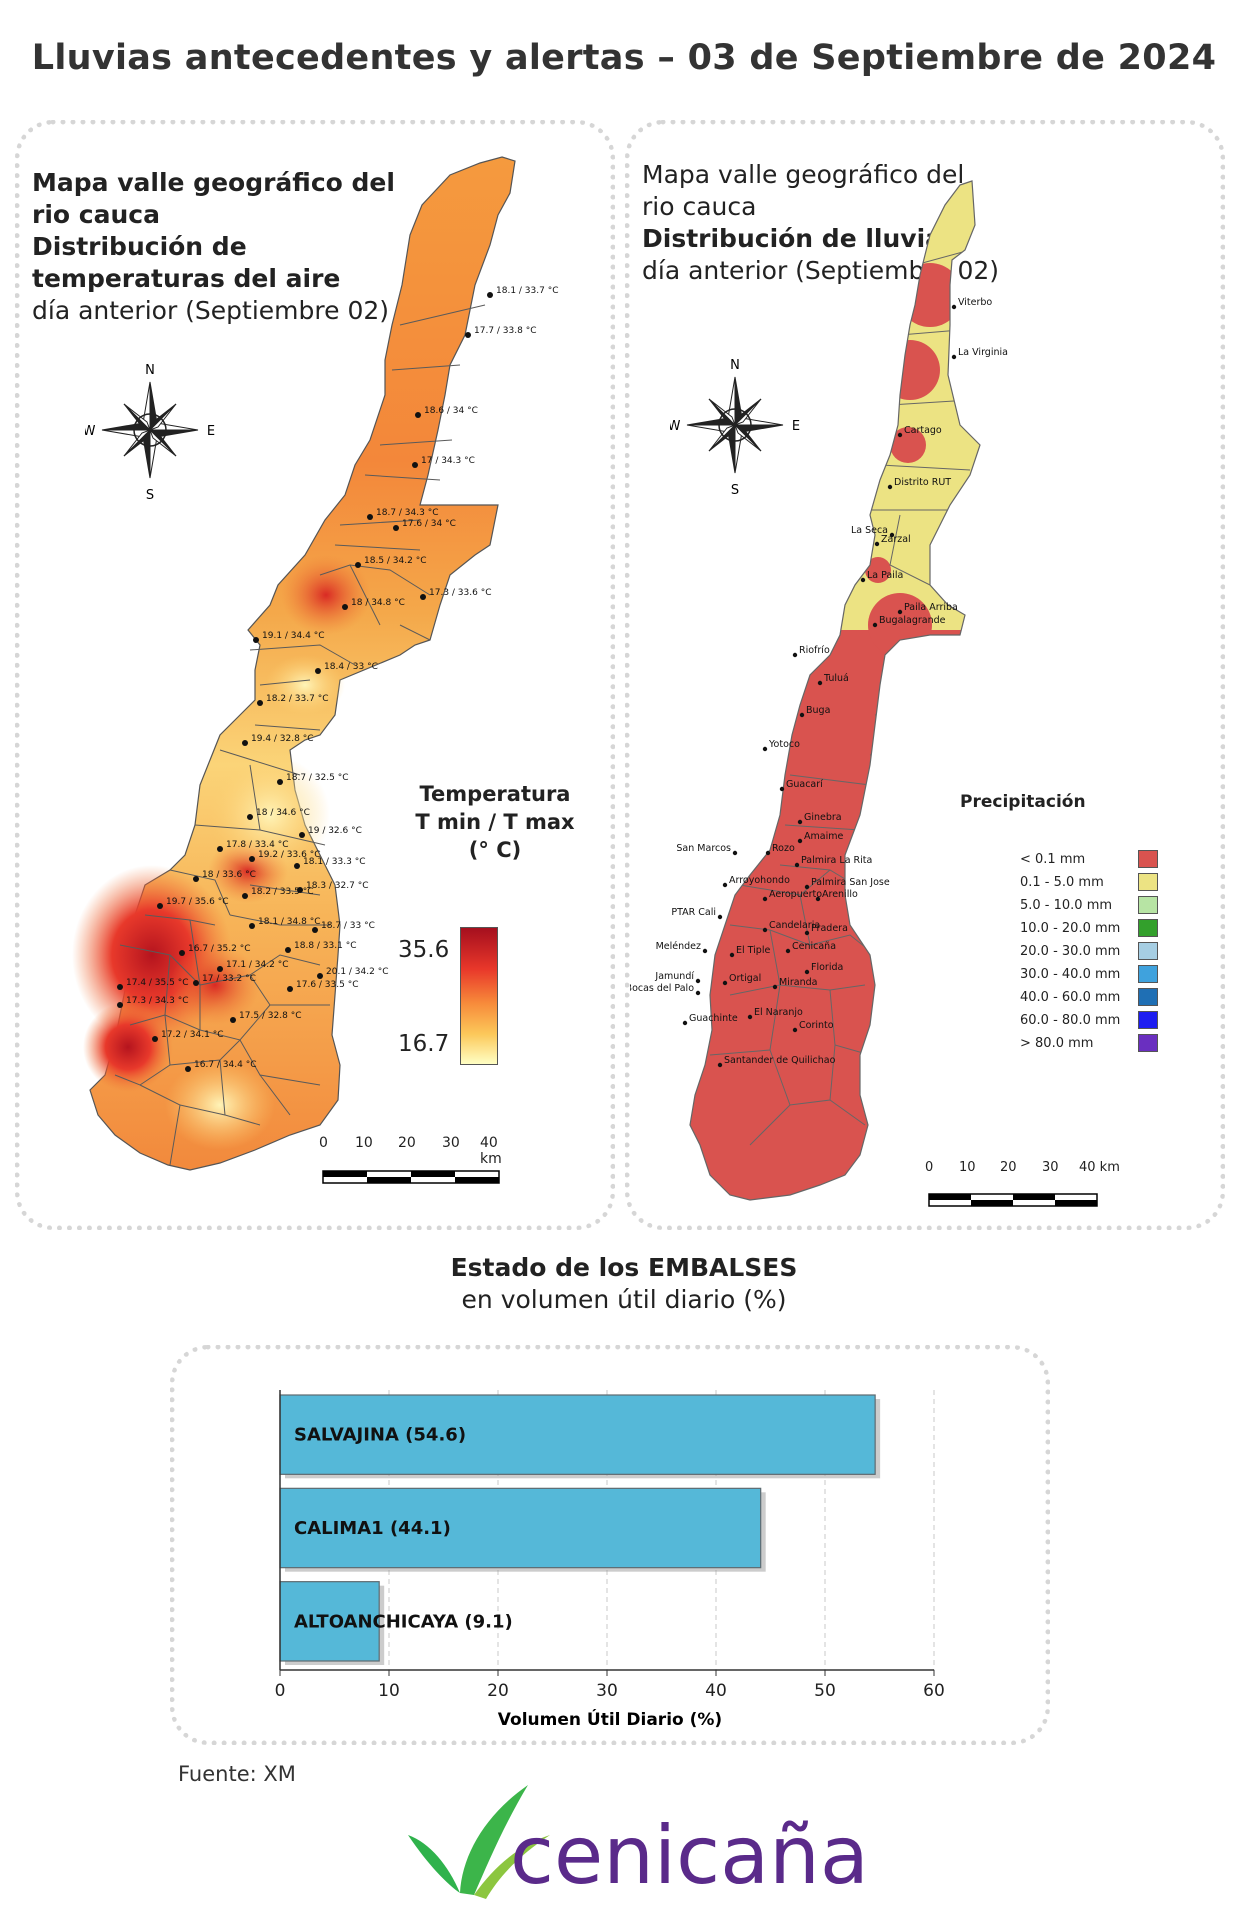 Image resolution: width=1248 pixels, height=1920 pixels. I want to click on reservoirs-subtitle: en volumen útil diario (%), so click(624, 1299).